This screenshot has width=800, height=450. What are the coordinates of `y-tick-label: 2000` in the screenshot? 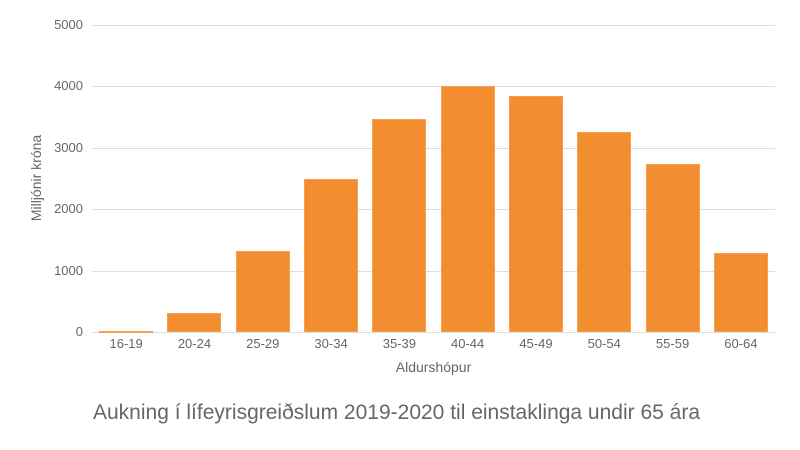 It's located at (68, 208).